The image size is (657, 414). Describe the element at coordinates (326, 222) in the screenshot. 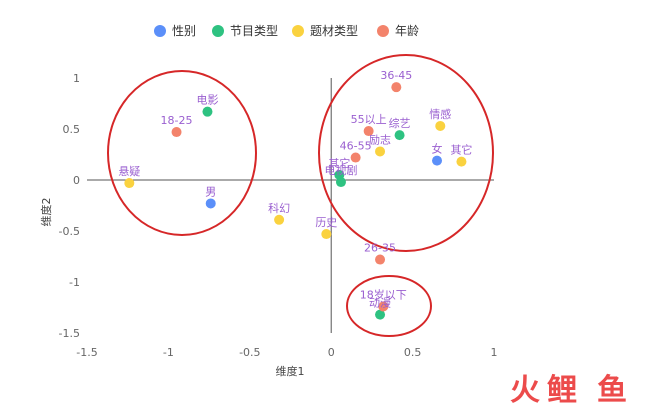

I see `data-label: 历史` at that location.